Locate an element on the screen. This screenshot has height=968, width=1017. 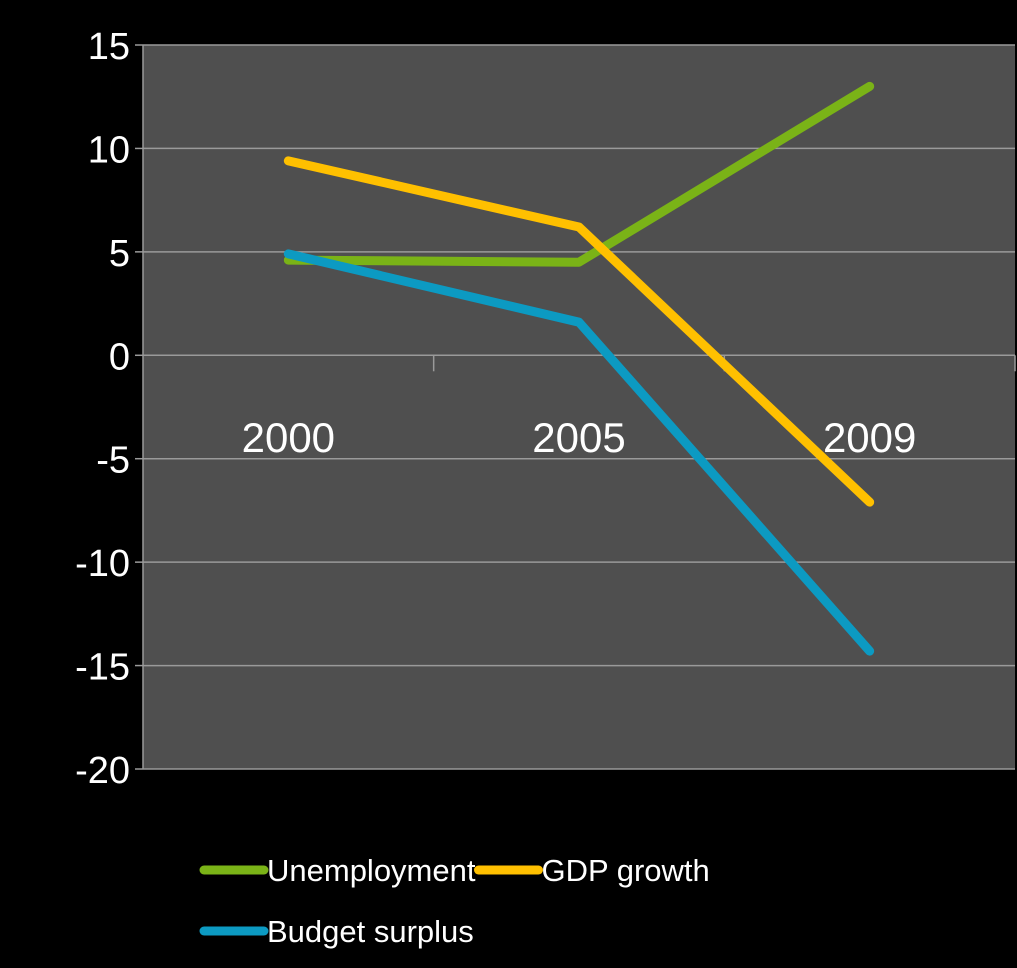
legend: Unemployment GDP growth Budget surplus is located at coordinates (454, 901).